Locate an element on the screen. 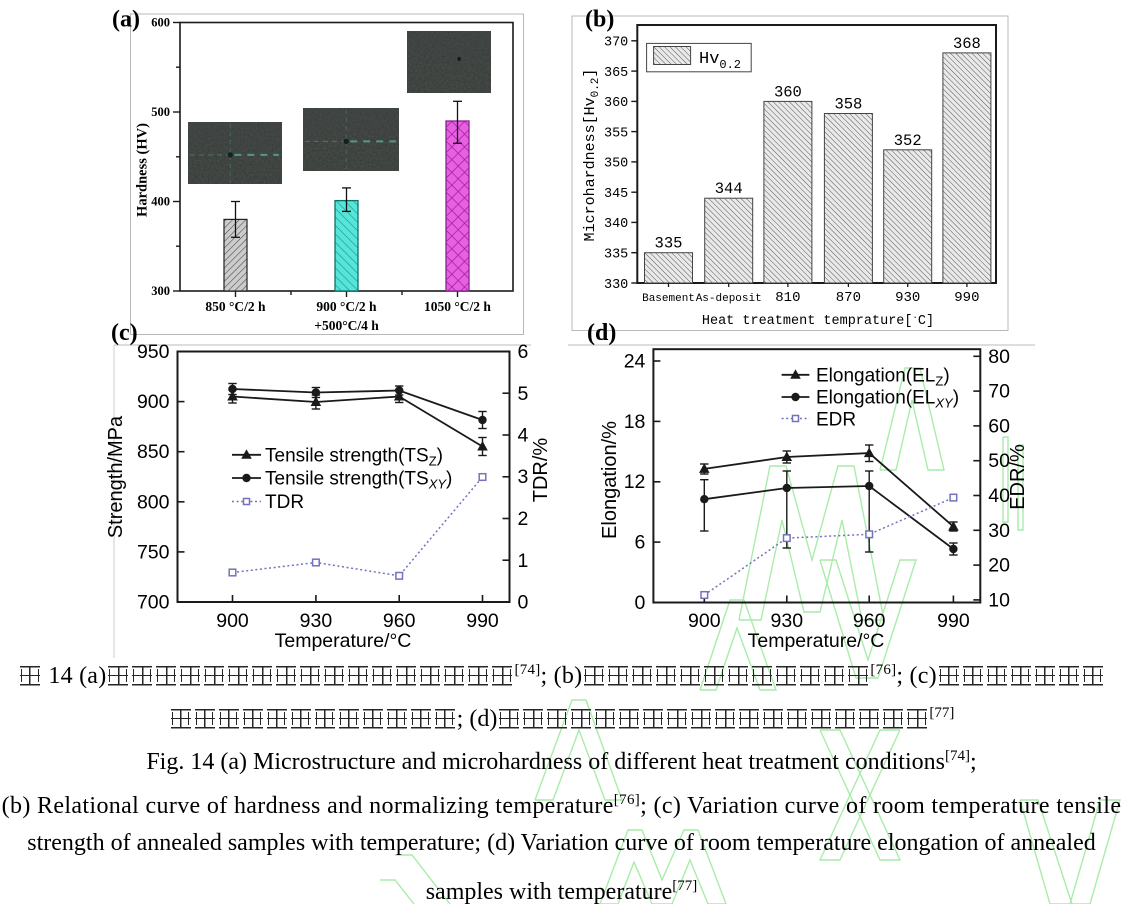 The image size is (1123, 904). svg-text: 900 °C/2 h is located at coordinates (346, 306).